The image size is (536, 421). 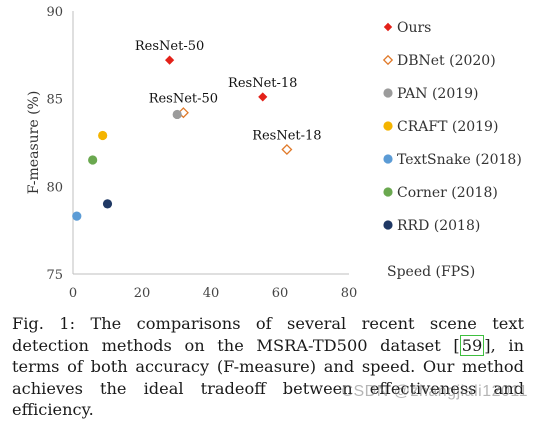 I want to click on legend-label: PAN (2019), so click(x=438, y=94).